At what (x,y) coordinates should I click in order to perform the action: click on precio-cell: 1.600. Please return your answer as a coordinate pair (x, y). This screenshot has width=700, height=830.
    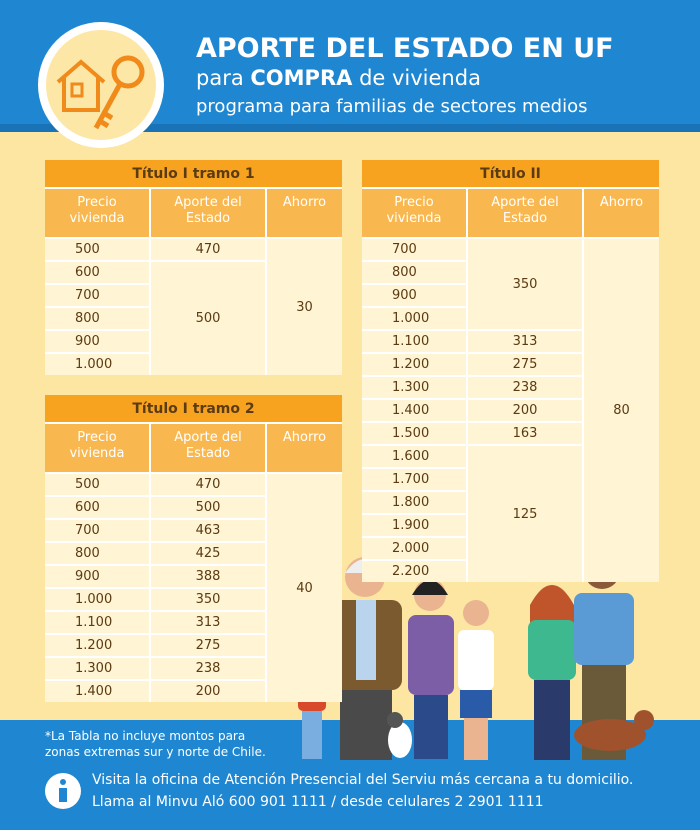
    Looking at the image, I should click on (414, 456).